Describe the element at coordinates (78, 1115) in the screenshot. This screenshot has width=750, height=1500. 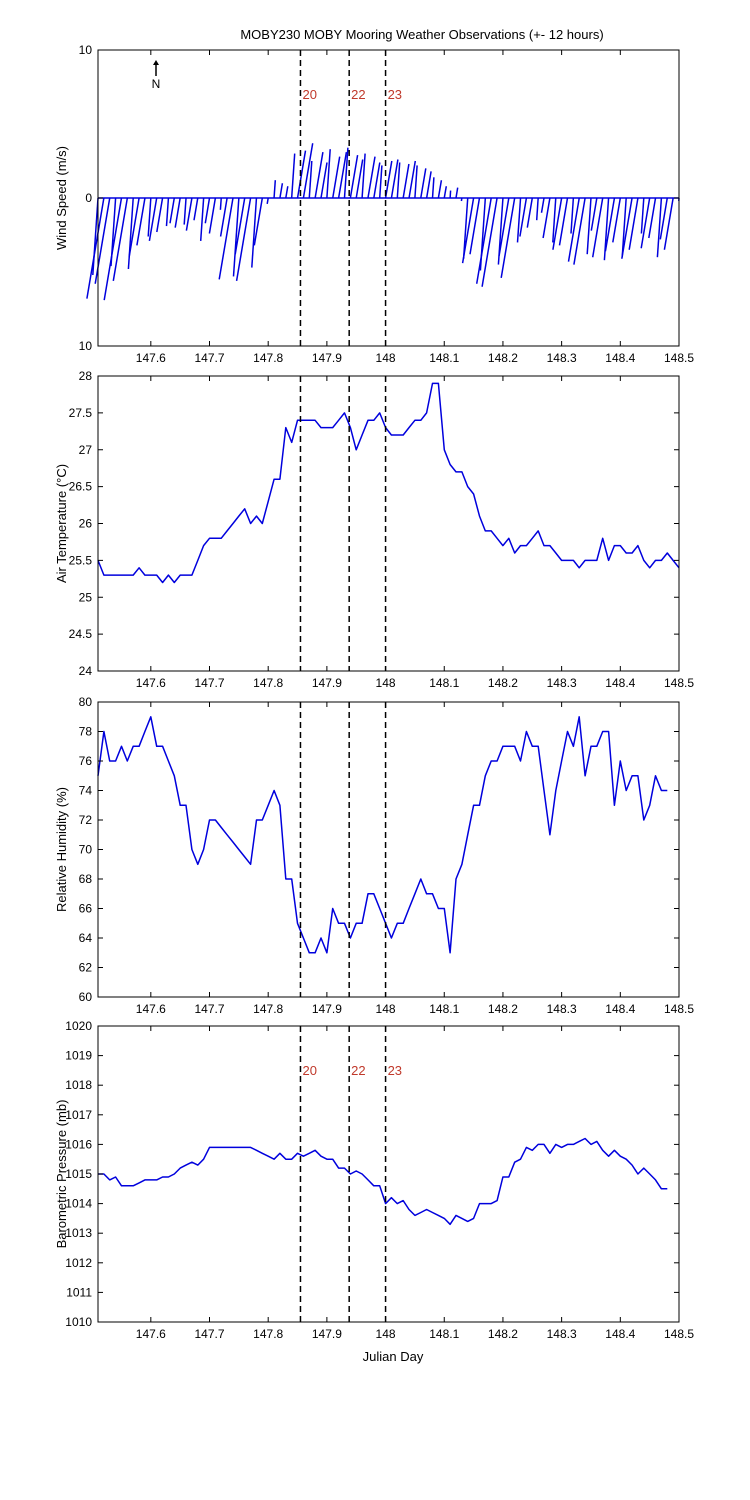
I see `y-tick-label: 1017` at that location.